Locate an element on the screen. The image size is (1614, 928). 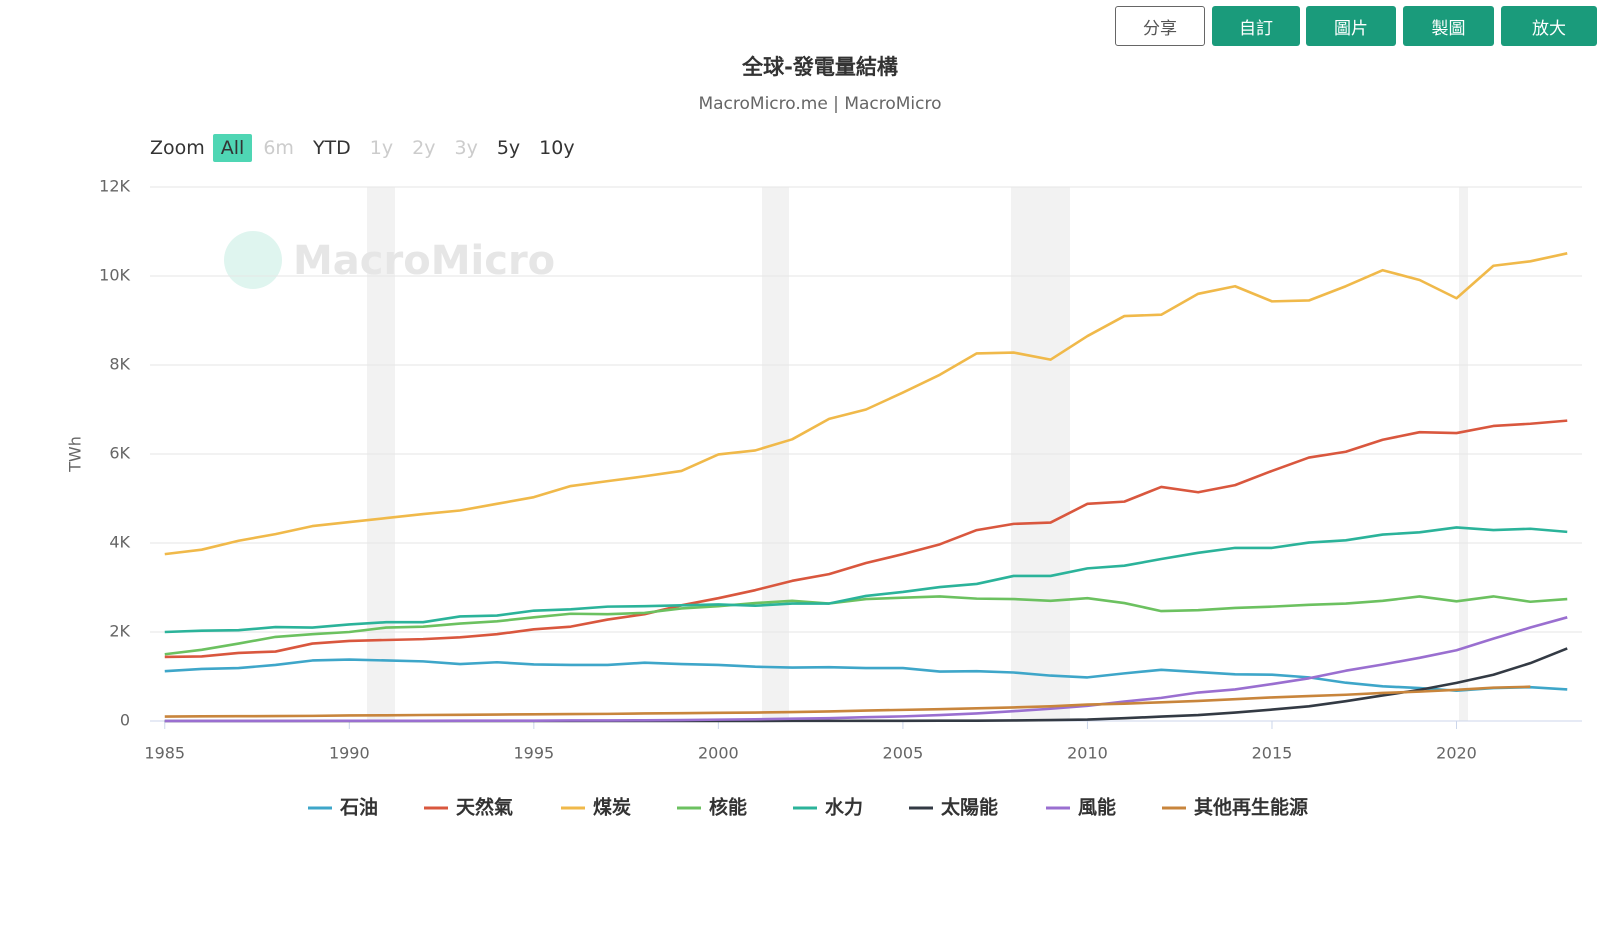
legend-item: 煤炭 is located at coordinates (596, 808).